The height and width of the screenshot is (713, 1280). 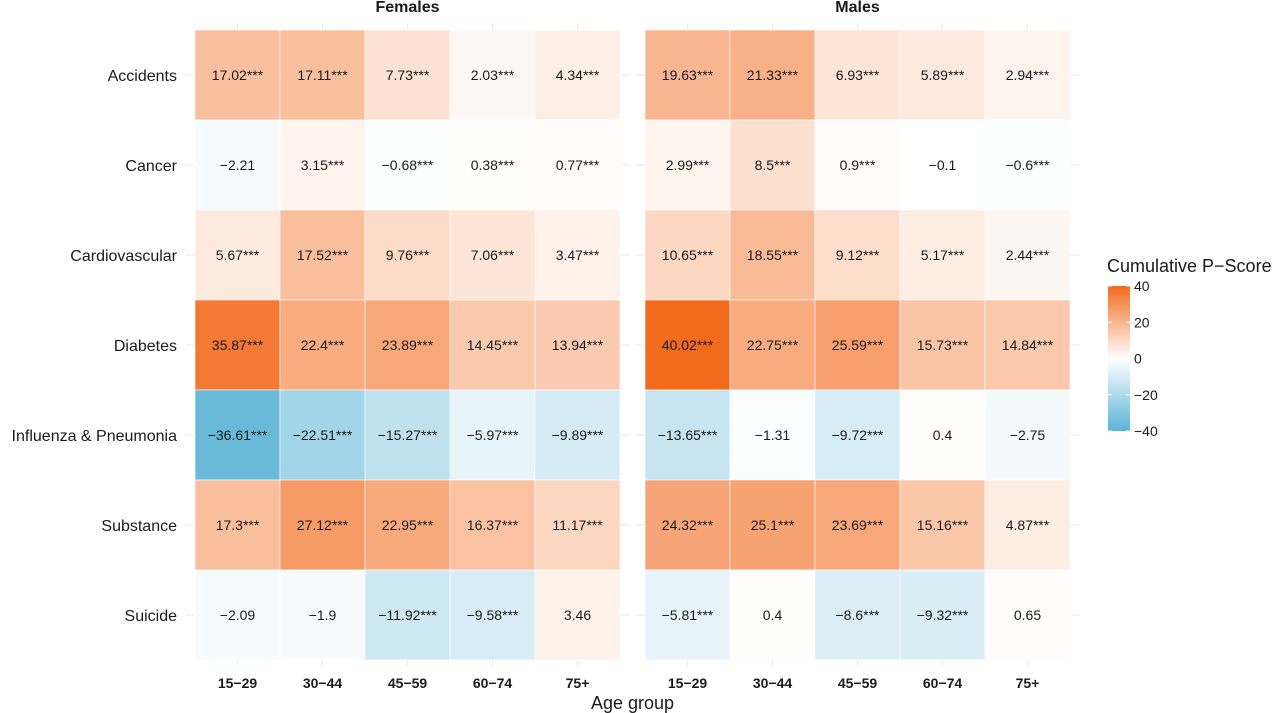 I want to click on cell-value-label: 6.93***, so click(x=858, y=75).